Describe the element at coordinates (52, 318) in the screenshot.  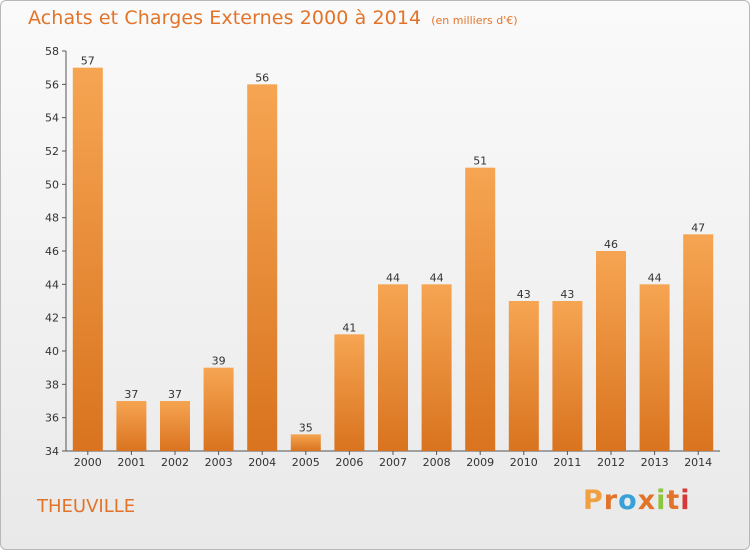
I see `y-tick-label: 42` at that location.